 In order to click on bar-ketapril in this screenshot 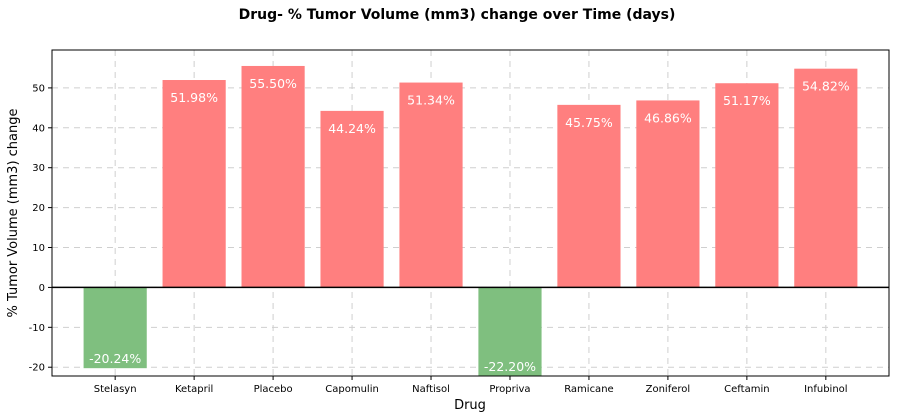, I will do `click(194, 184)`.